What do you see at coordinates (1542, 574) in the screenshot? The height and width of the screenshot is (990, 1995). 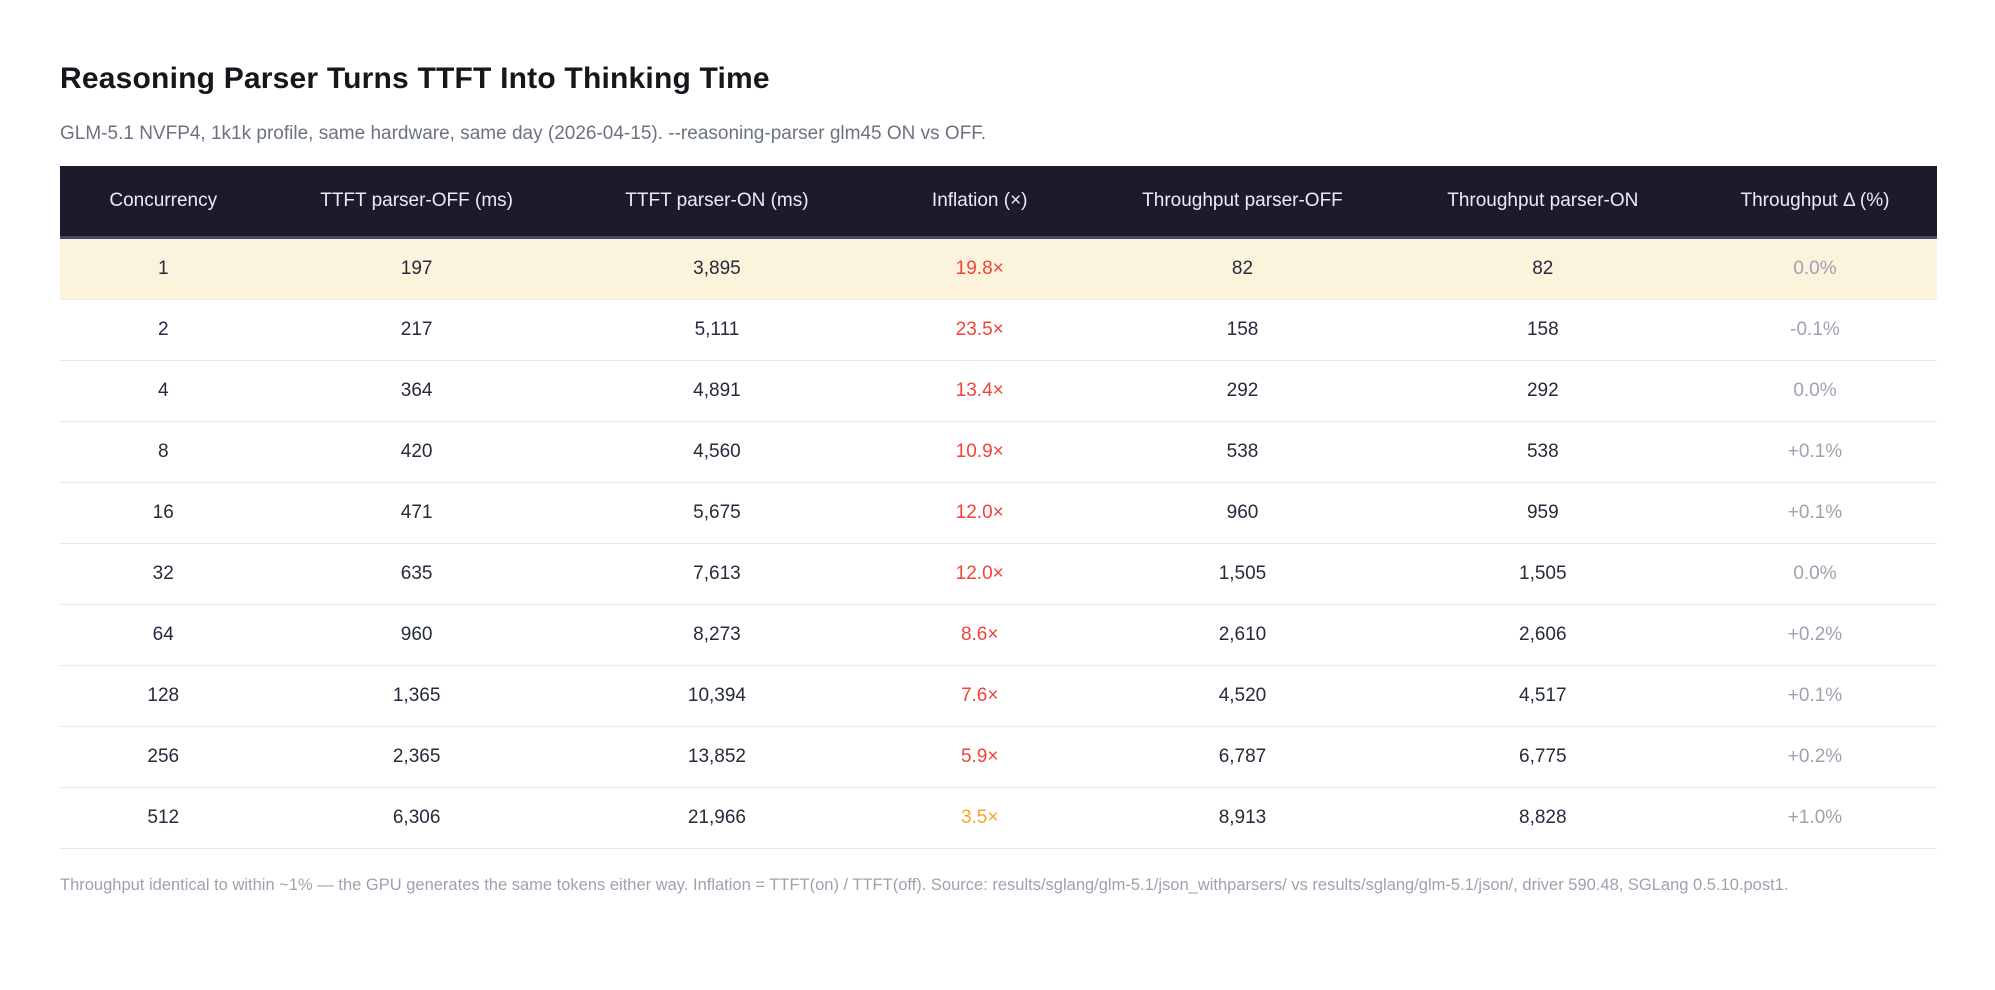 I see `cell-throughput-parser-on: 1,505` at bounding box center [1542, 574].